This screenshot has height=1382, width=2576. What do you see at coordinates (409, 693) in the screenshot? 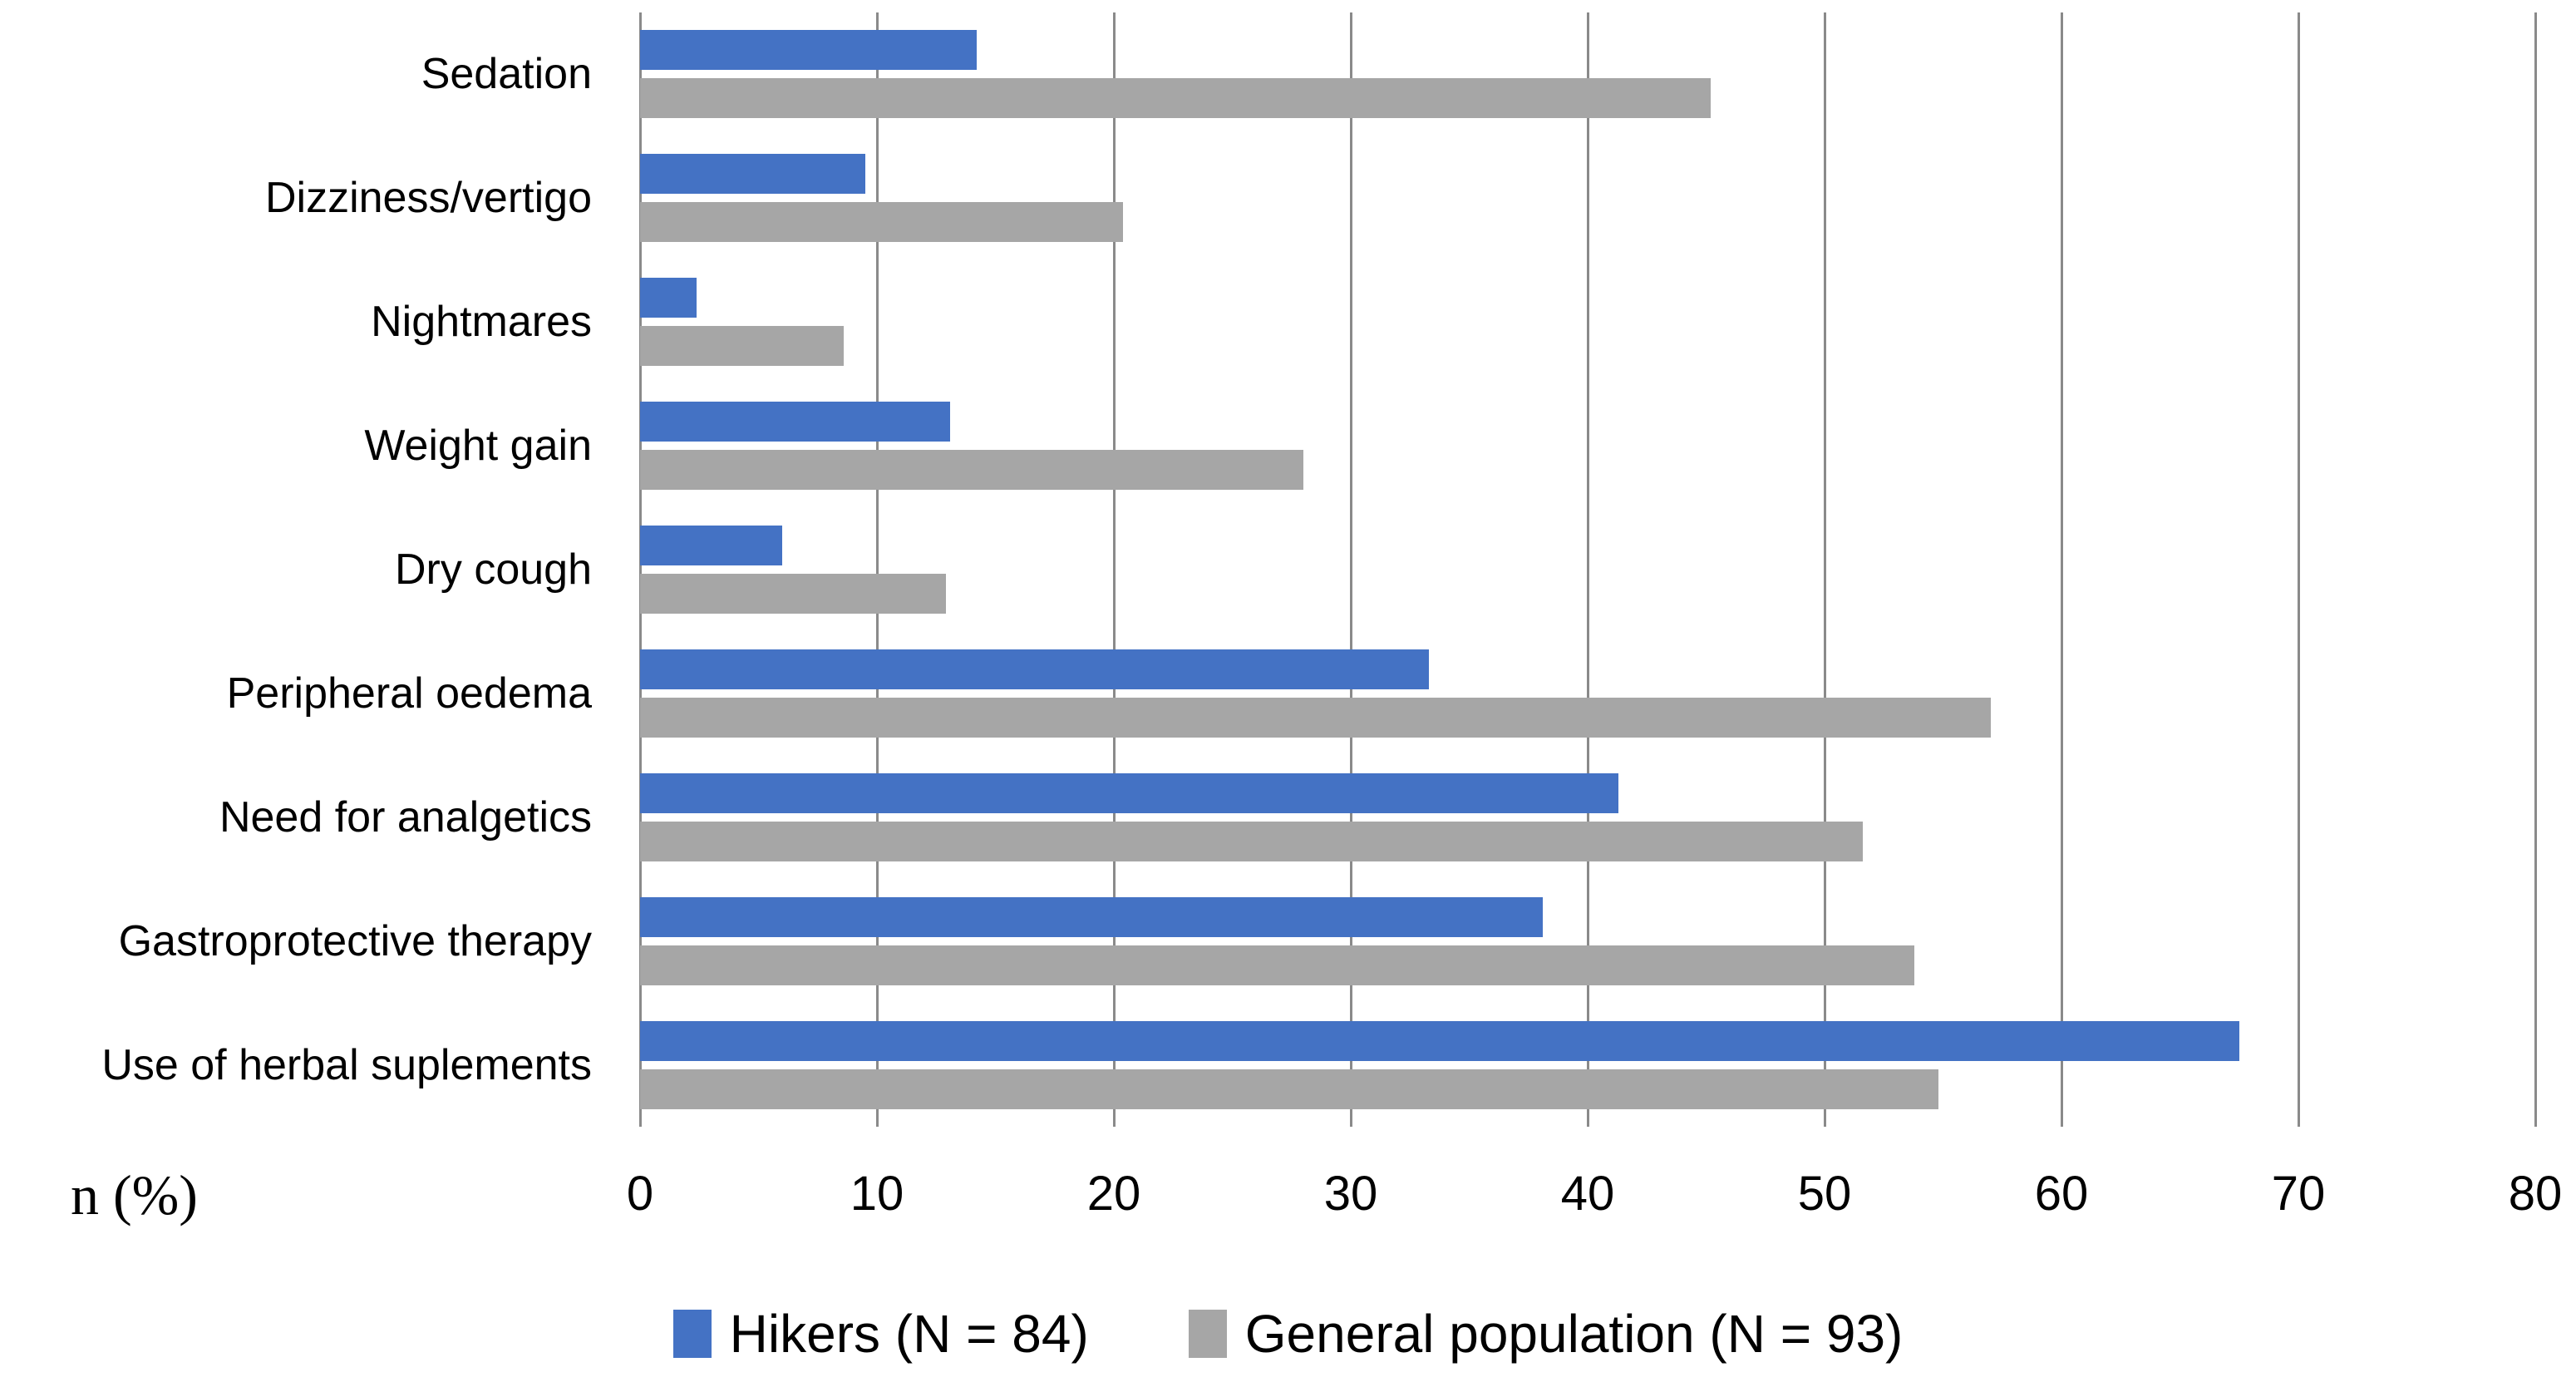
I see `category-label: Peripheral oedema` at bounding box center [409, 693].